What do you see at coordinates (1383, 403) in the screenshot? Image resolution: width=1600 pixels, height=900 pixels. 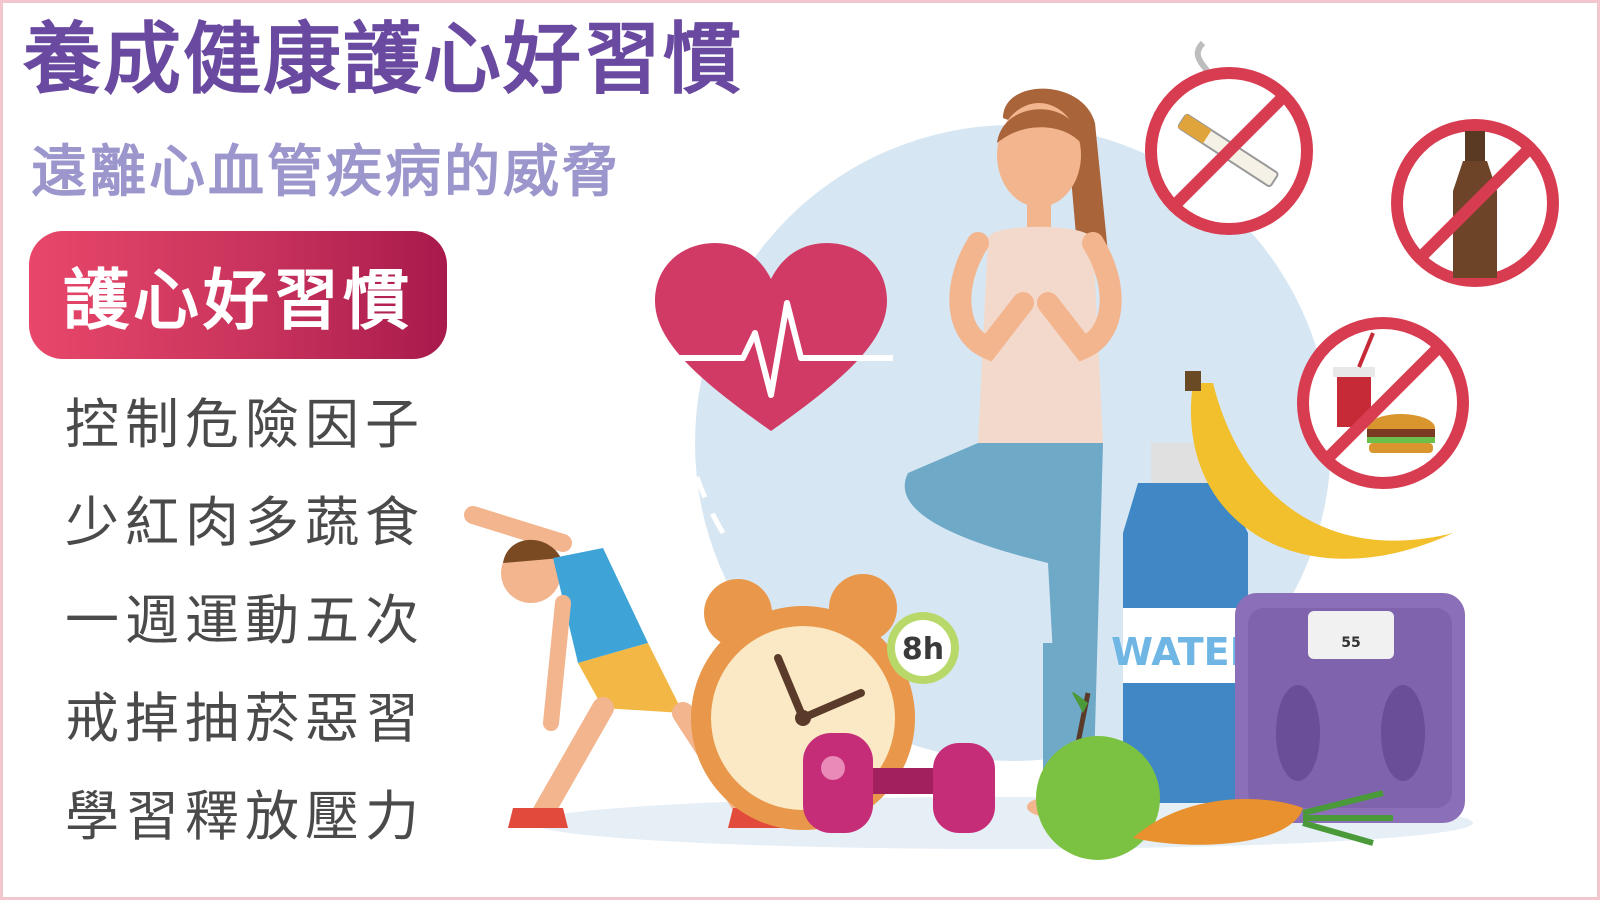 I see `no-junk-food-icon` at bounding box center [1383, 403].